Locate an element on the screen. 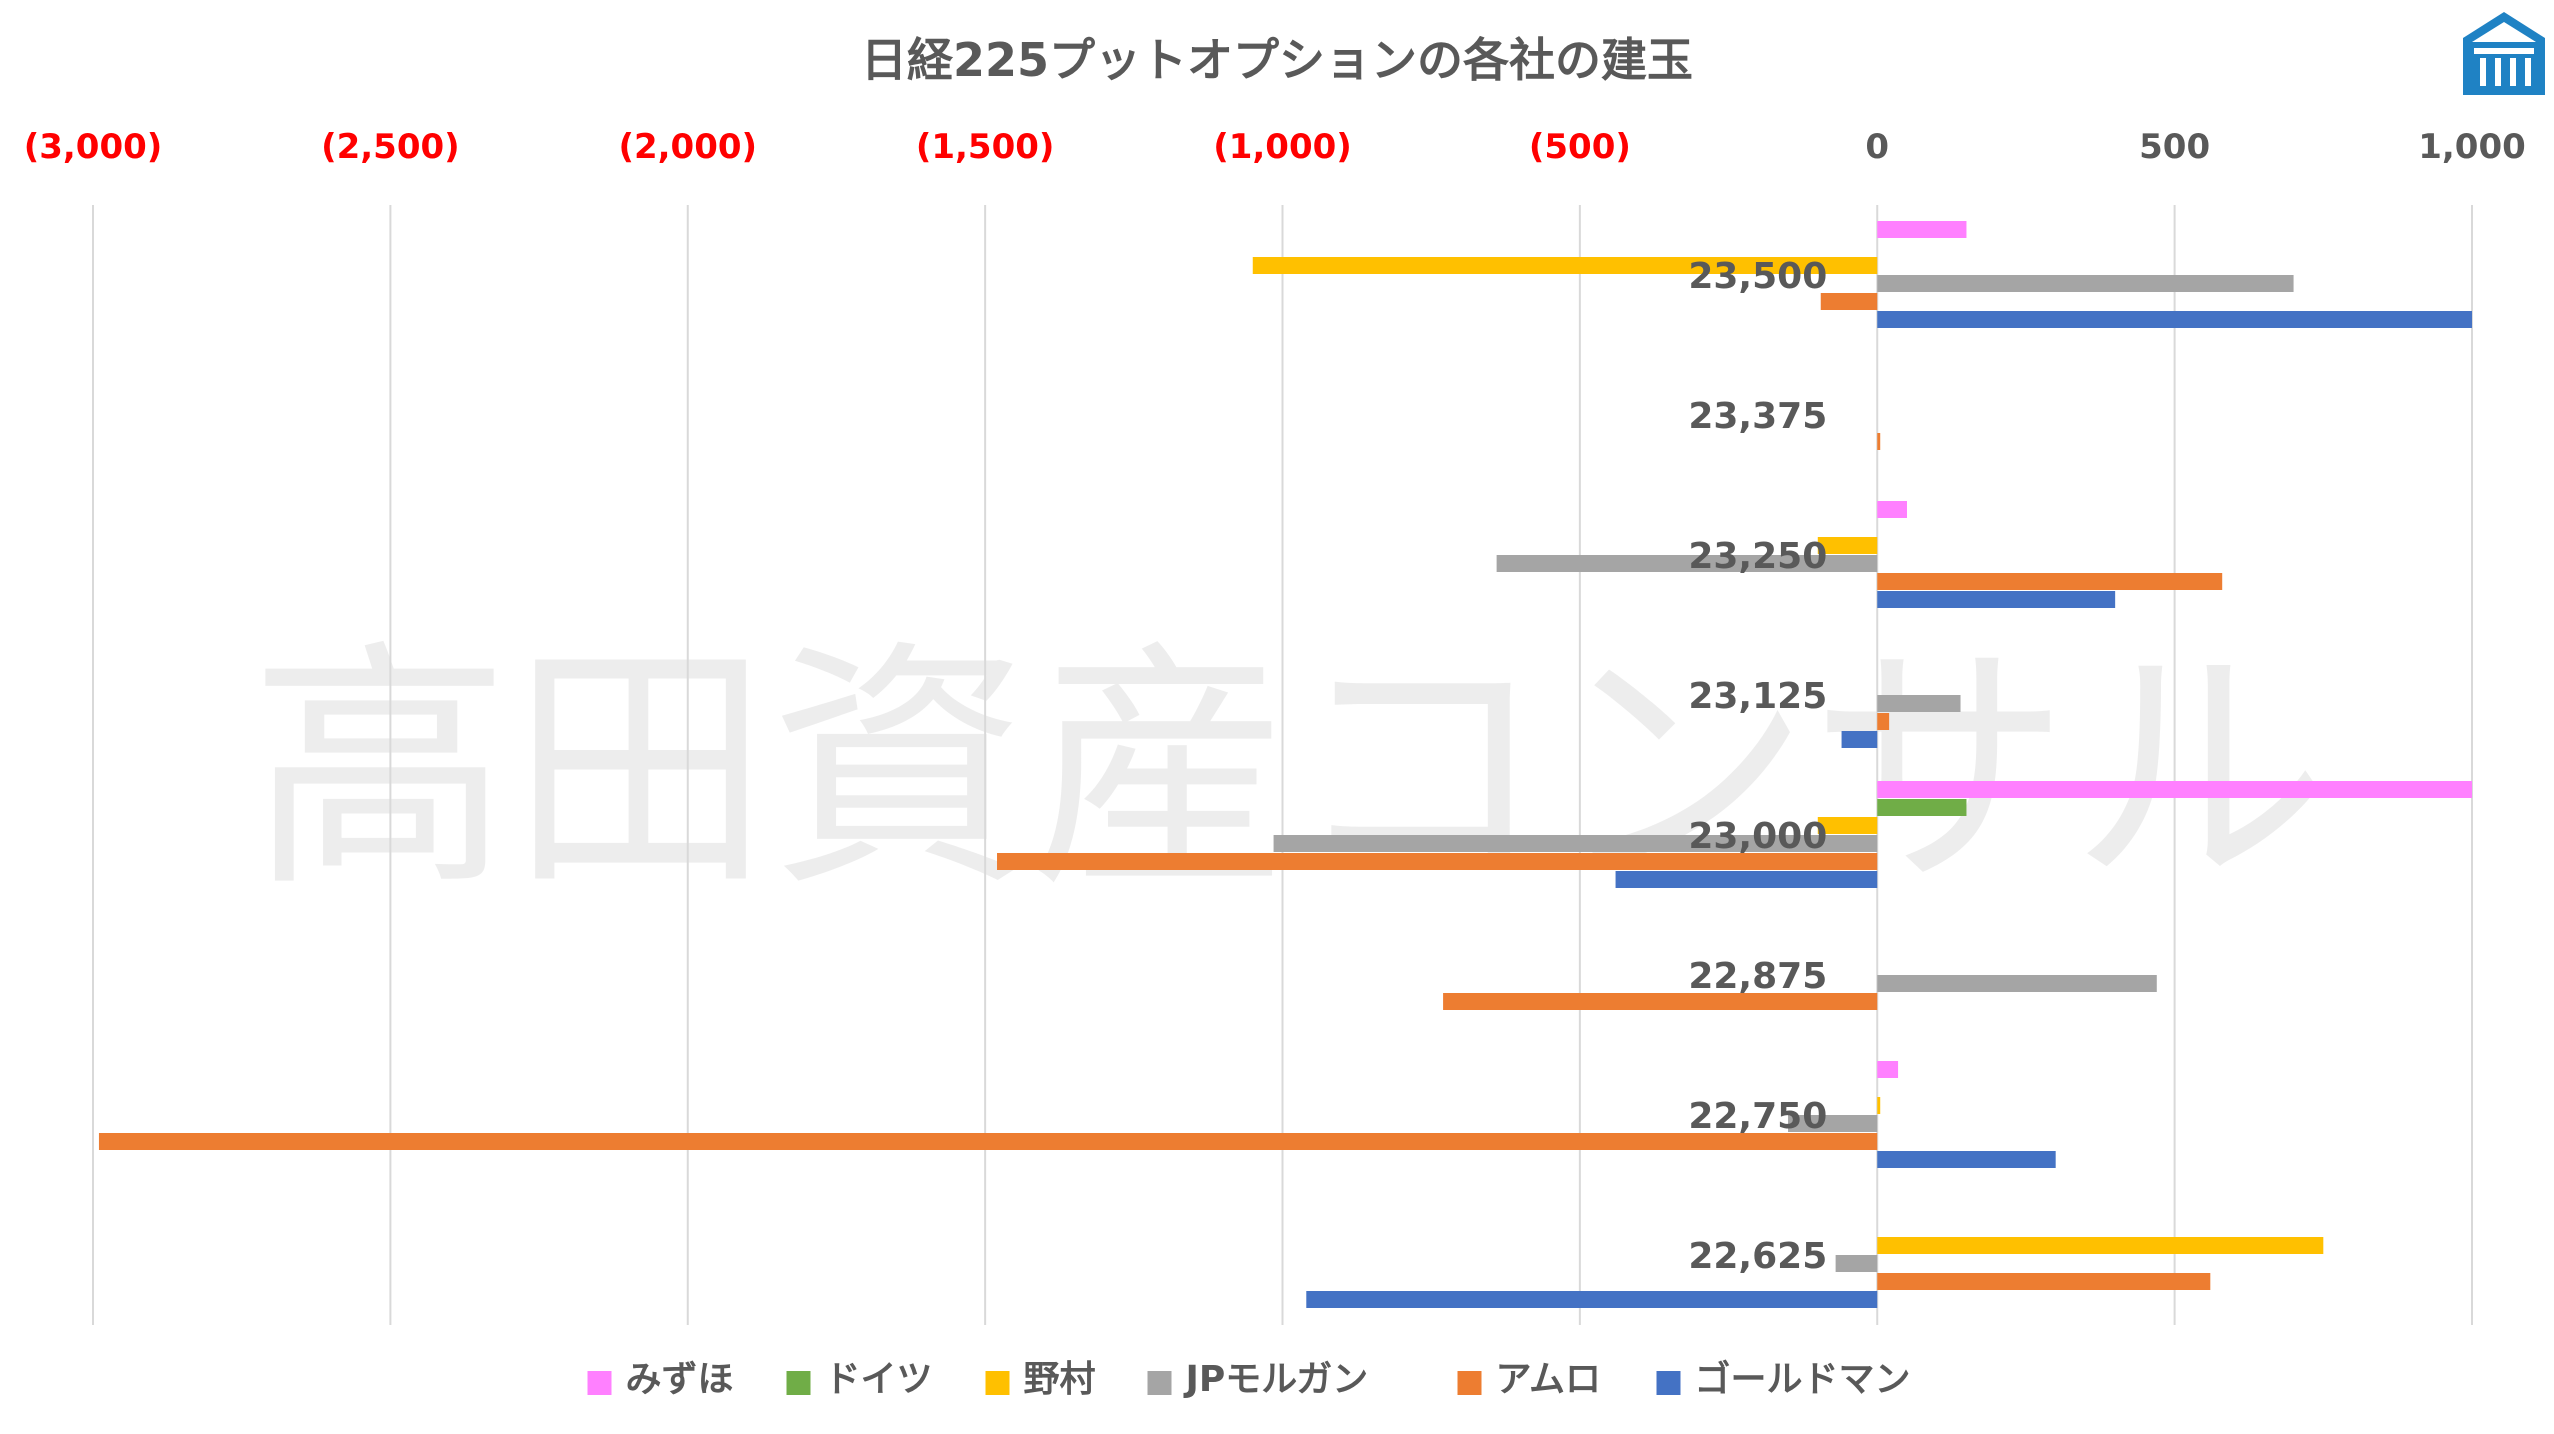  category-label: 23,000 is located at coordinates (1757, 836).